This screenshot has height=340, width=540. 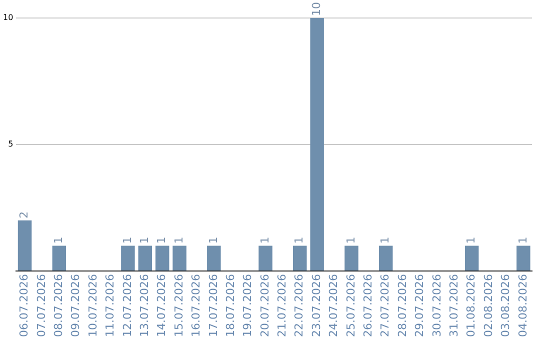 I want to click on x-tick-label: 19.07.2026, so click(x=247, y=306).